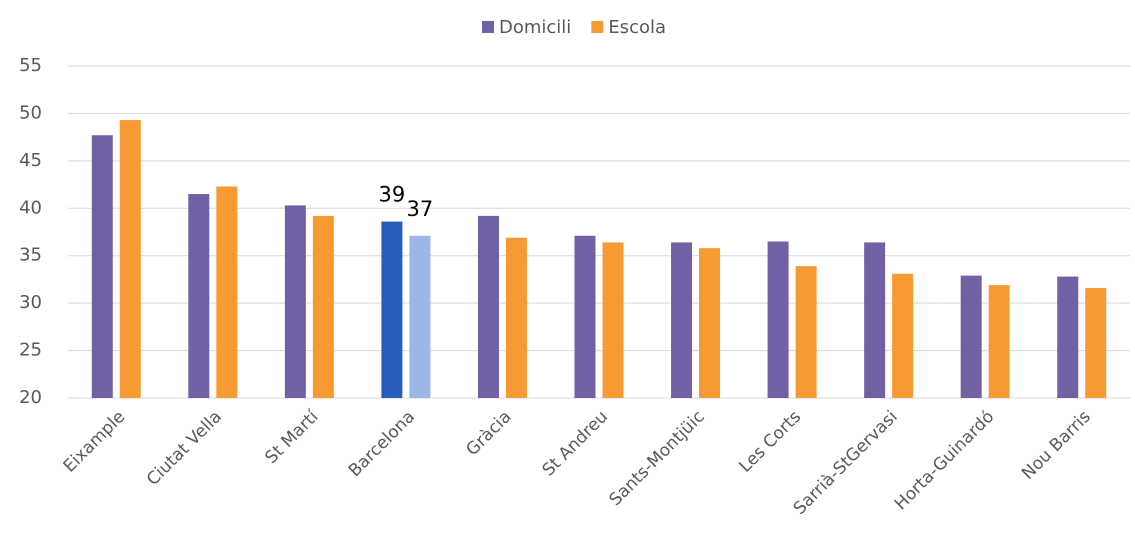 Image resolution: width=1135 pixels, height=536 pixels. Describe the element at coordinates (392, 195) in the screenshot. I see `value-label: 39` at that location.